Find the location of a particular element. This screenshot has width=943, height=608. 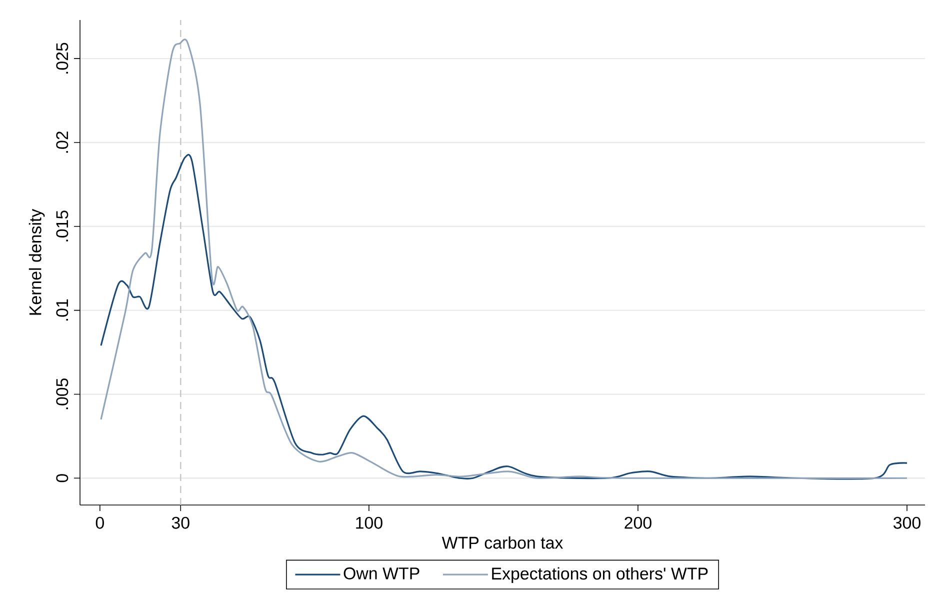

legend-label: Expectations on others' WTP is located at coordinates (600, 575).